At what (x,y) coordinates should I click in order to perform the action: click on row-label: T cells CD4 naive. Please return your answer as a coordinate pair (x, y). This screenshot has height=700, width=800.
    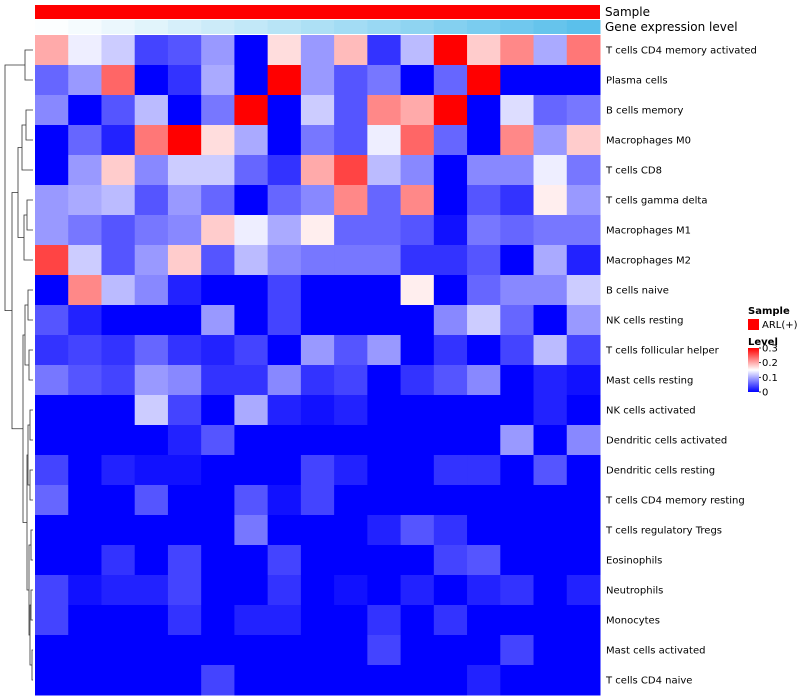
    Looking at the image, I should click on (648, 681).